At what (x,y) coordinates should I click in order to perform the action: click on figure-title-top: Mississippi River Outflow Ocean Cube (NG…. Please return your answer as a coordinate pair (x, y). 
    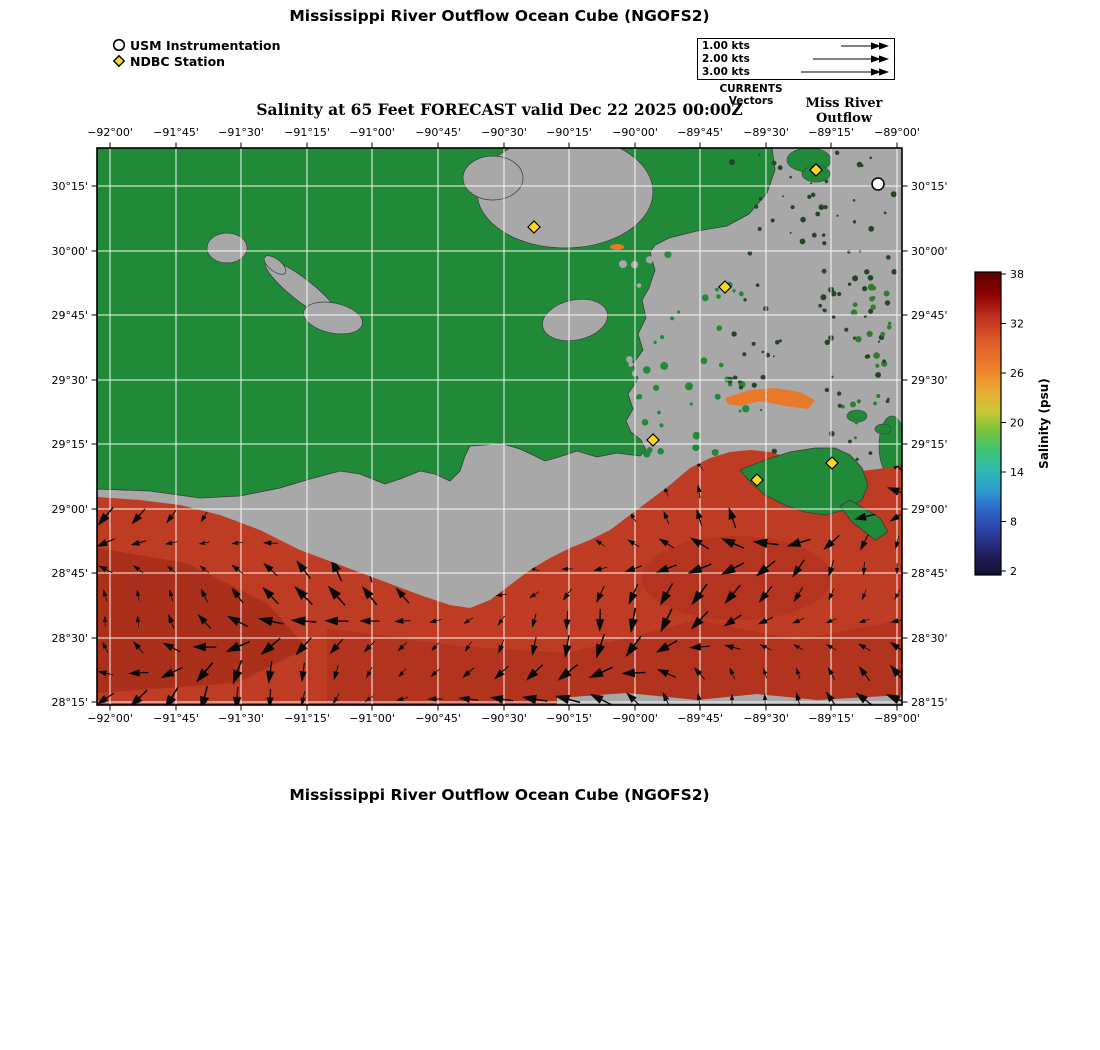
    Looking at the image, I should click on (499, 16).